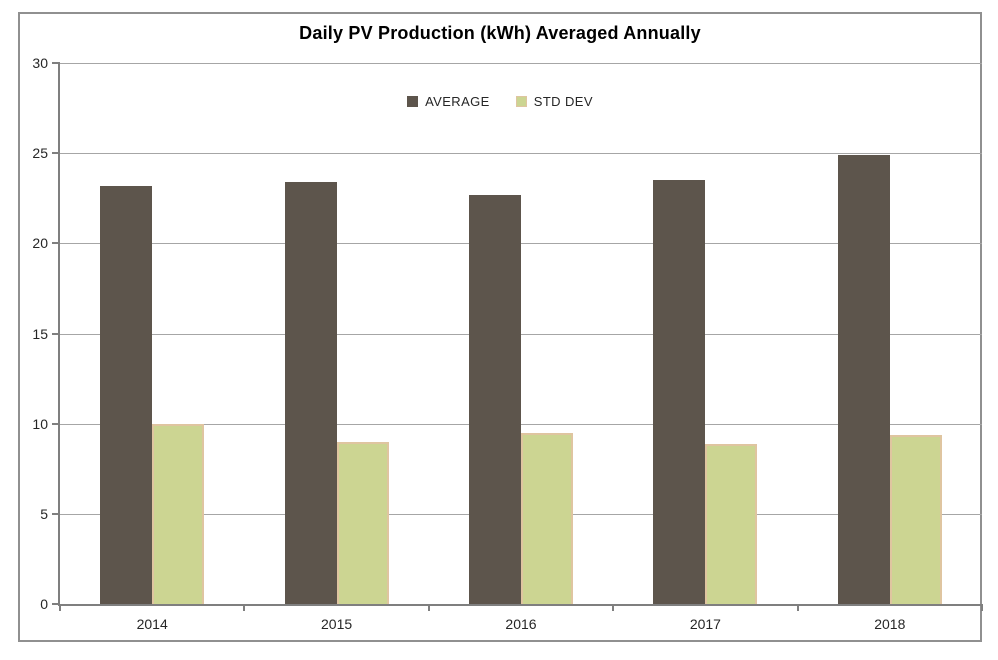 The height and width of the screenshot is (660, 998). Describe the element at coordinates (500, 101) in the screenshot. I see `chart-legend: AVERAGE STD DEV` at that location.